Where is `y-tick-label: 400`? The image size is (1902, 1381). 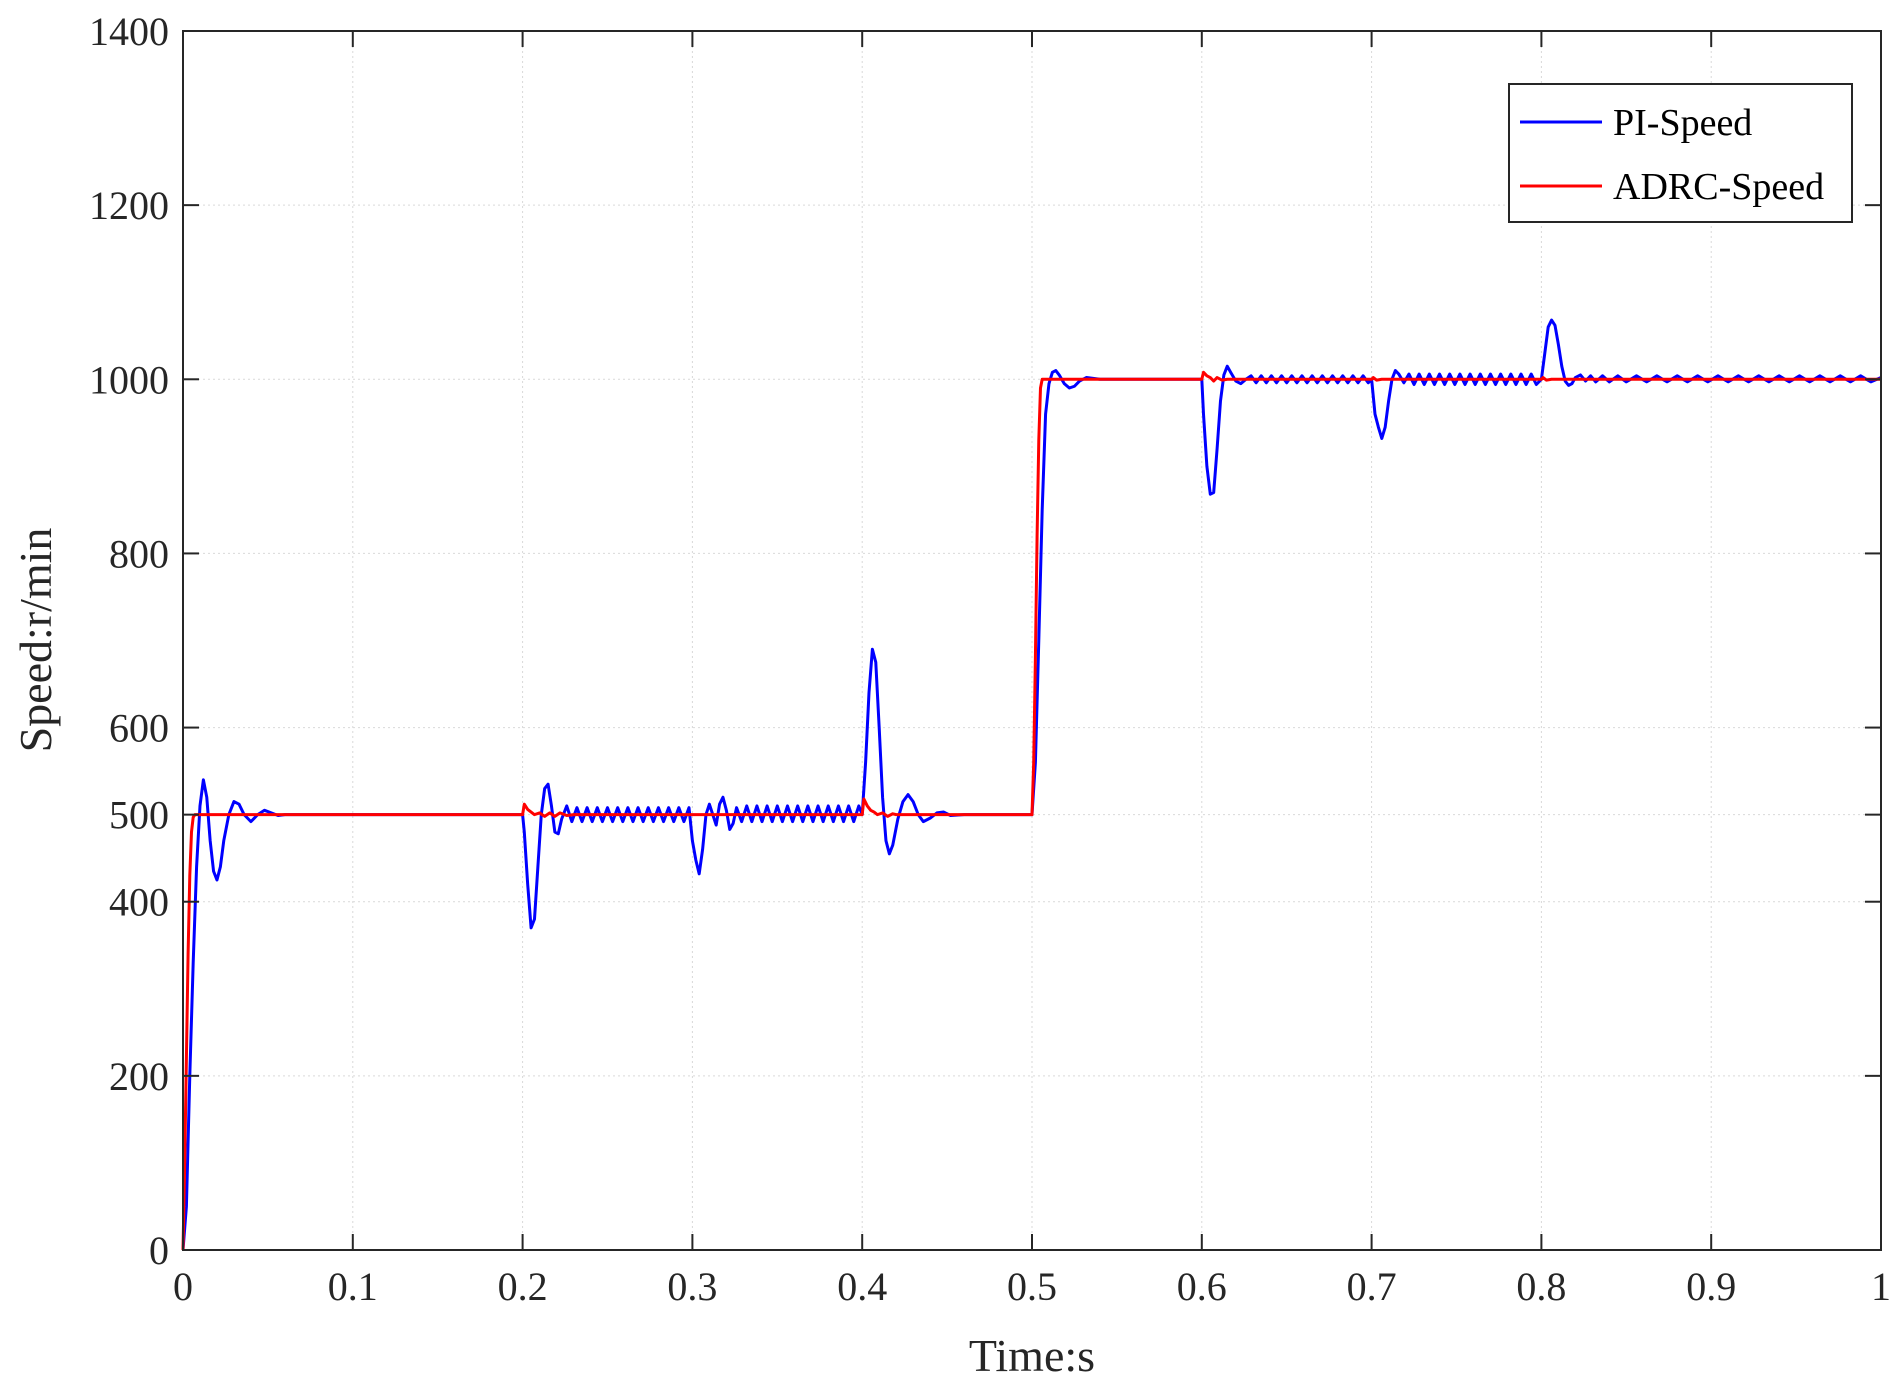
y-tick-label: 400 is located at coordinates (139, 902).